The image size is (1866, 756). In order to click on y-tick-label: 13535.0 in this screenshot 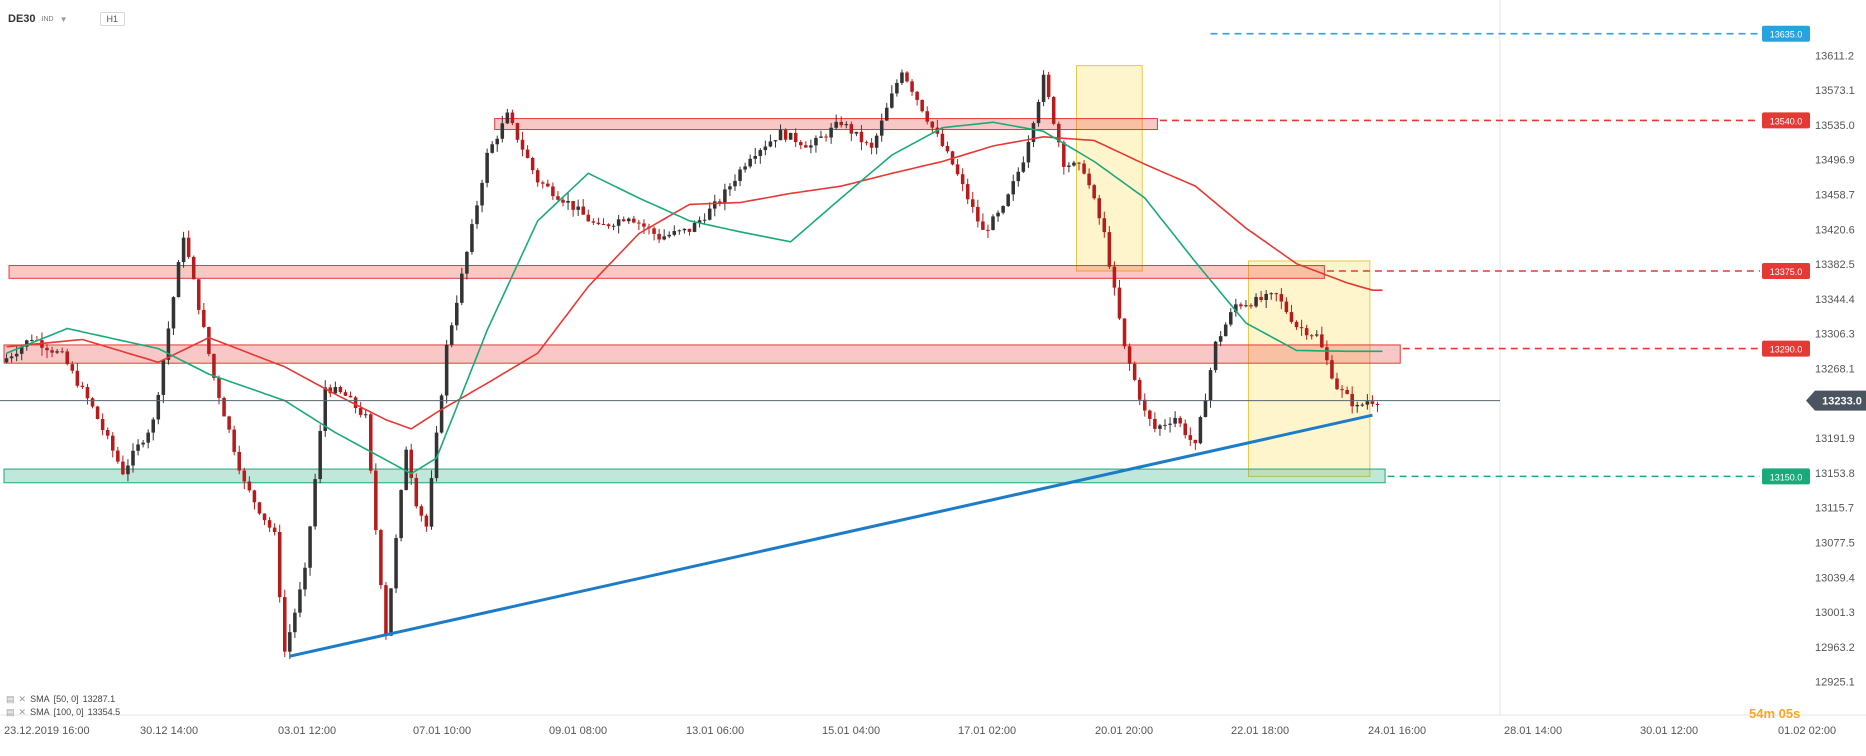, I will do `click(1835, 126)`.